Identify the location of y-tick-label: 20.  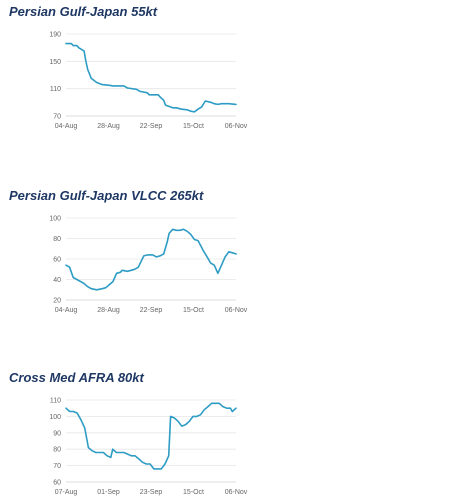
(57, 301).